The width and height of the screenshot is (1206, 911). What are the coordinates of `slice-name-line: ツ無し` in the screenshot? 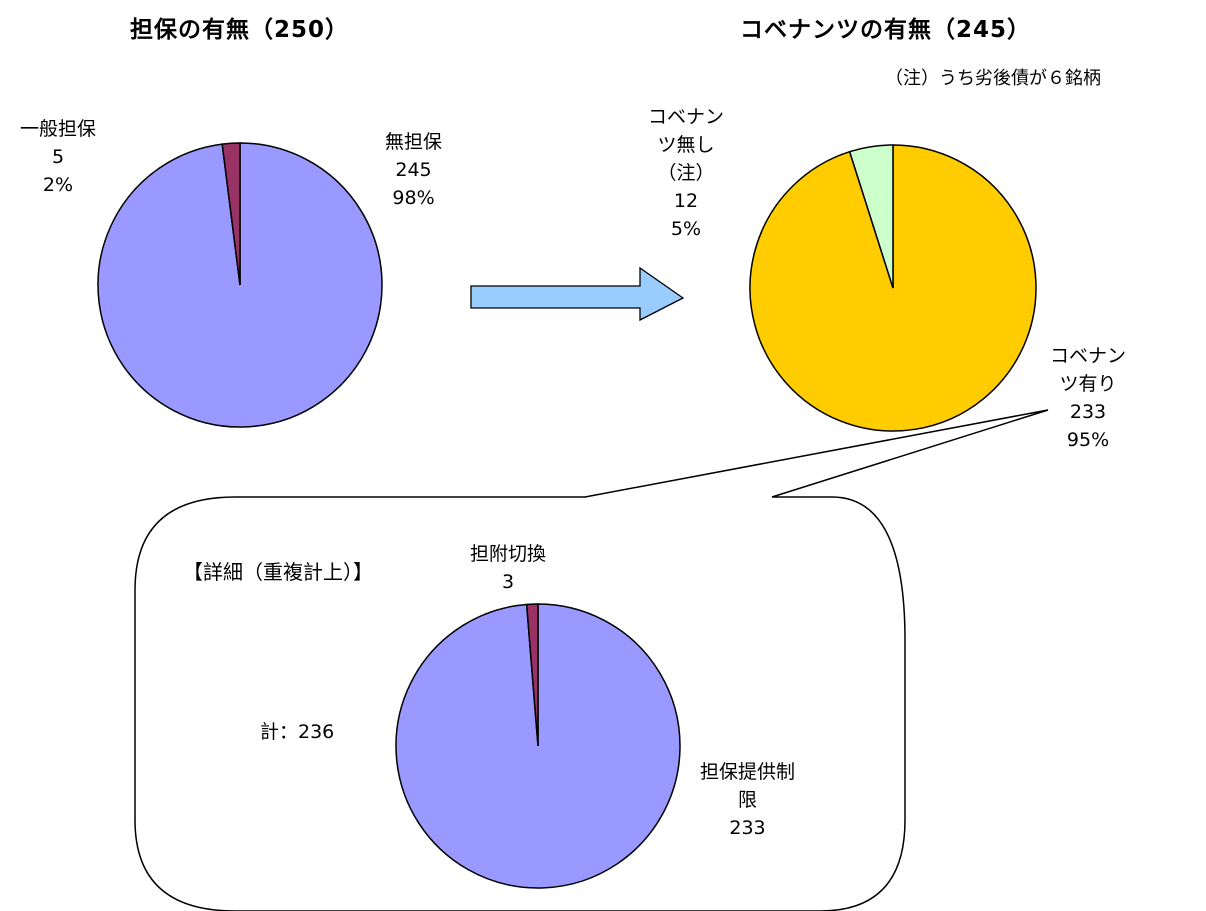 It's located at (686, 145).